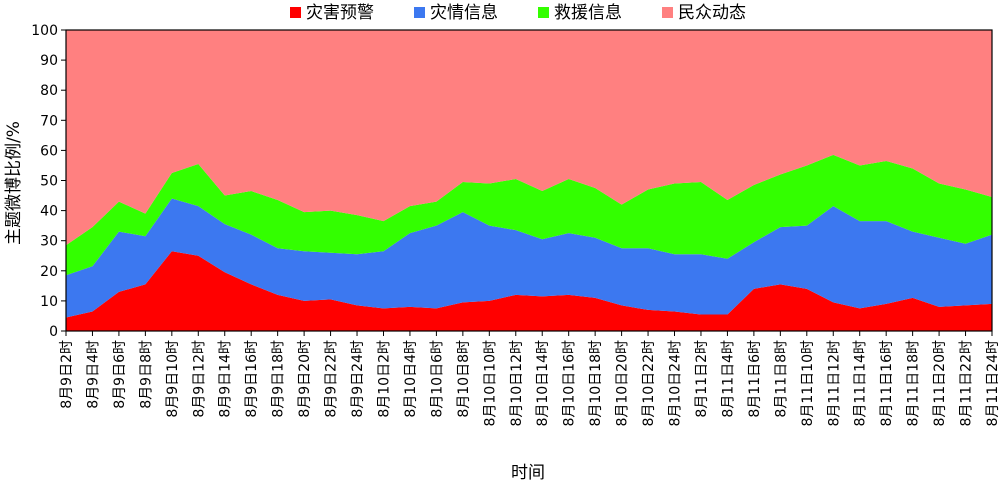  I want to click on y-tick-label: 100, so click(44, 31).